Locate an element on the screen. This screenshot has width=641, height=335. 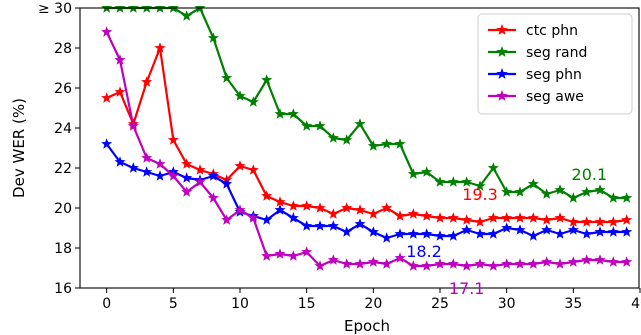
legend-marker-seg-rand is located at coordinates (502, 51).